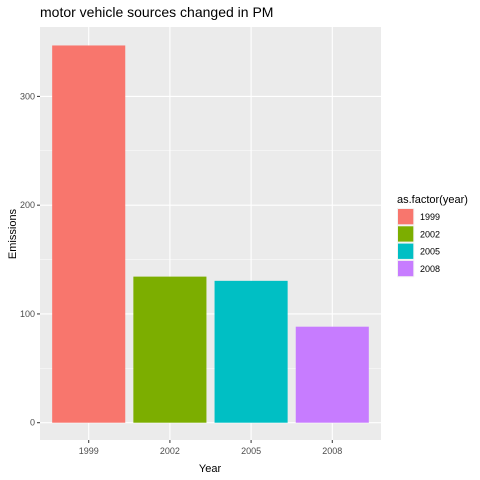 The height and width of the screenshot is (480, 480). Describe the element at coordinates (32, 423) in the screenshot. I see `y-tick-label: 0` at that location.